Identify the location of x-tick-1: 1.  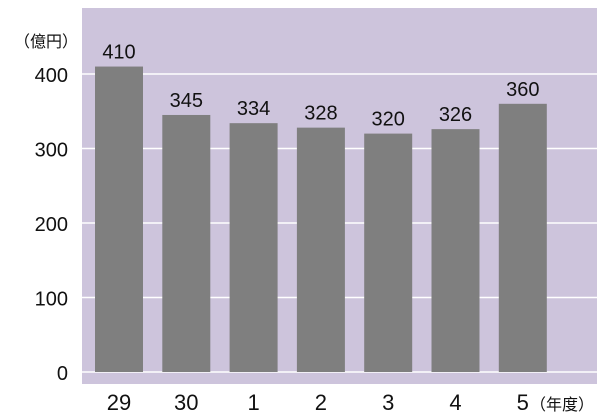
(253, 402).